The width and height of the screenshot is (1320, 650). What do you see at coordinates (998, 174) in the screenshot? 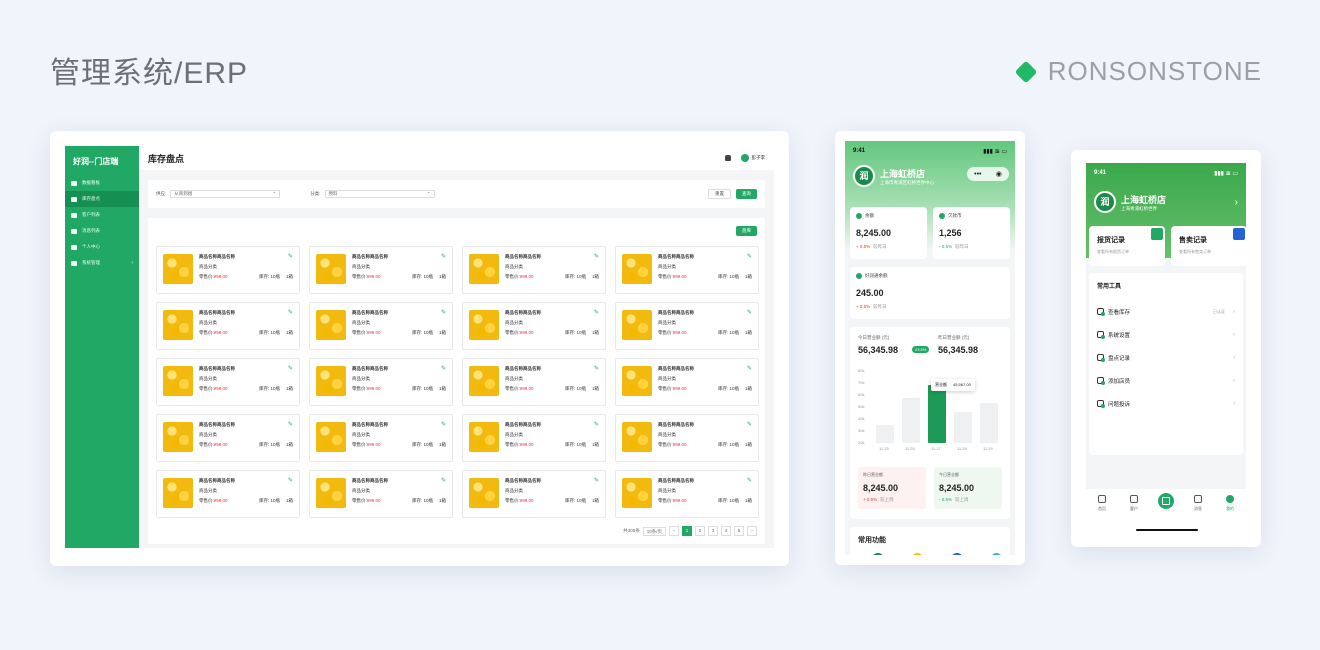
I see `close-icon: ◉` at bounding box center [998, 174].